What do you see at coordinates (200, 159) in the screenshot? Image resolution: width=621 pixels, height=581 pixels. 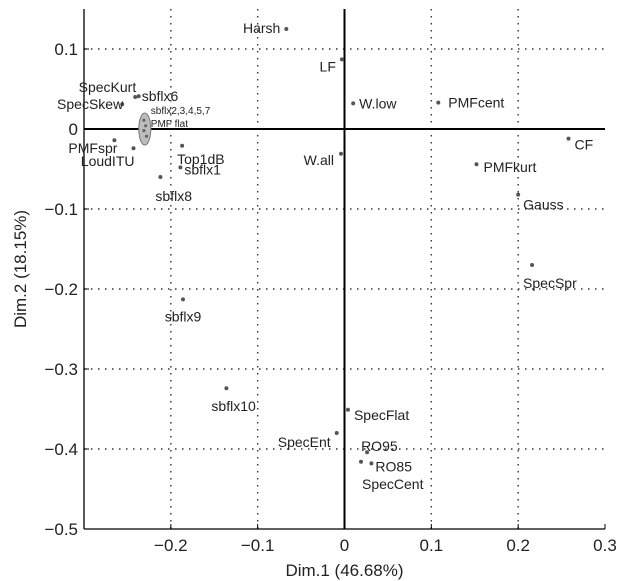 I see `data-point-label: Top1dB` at bounding box center [200, 159].